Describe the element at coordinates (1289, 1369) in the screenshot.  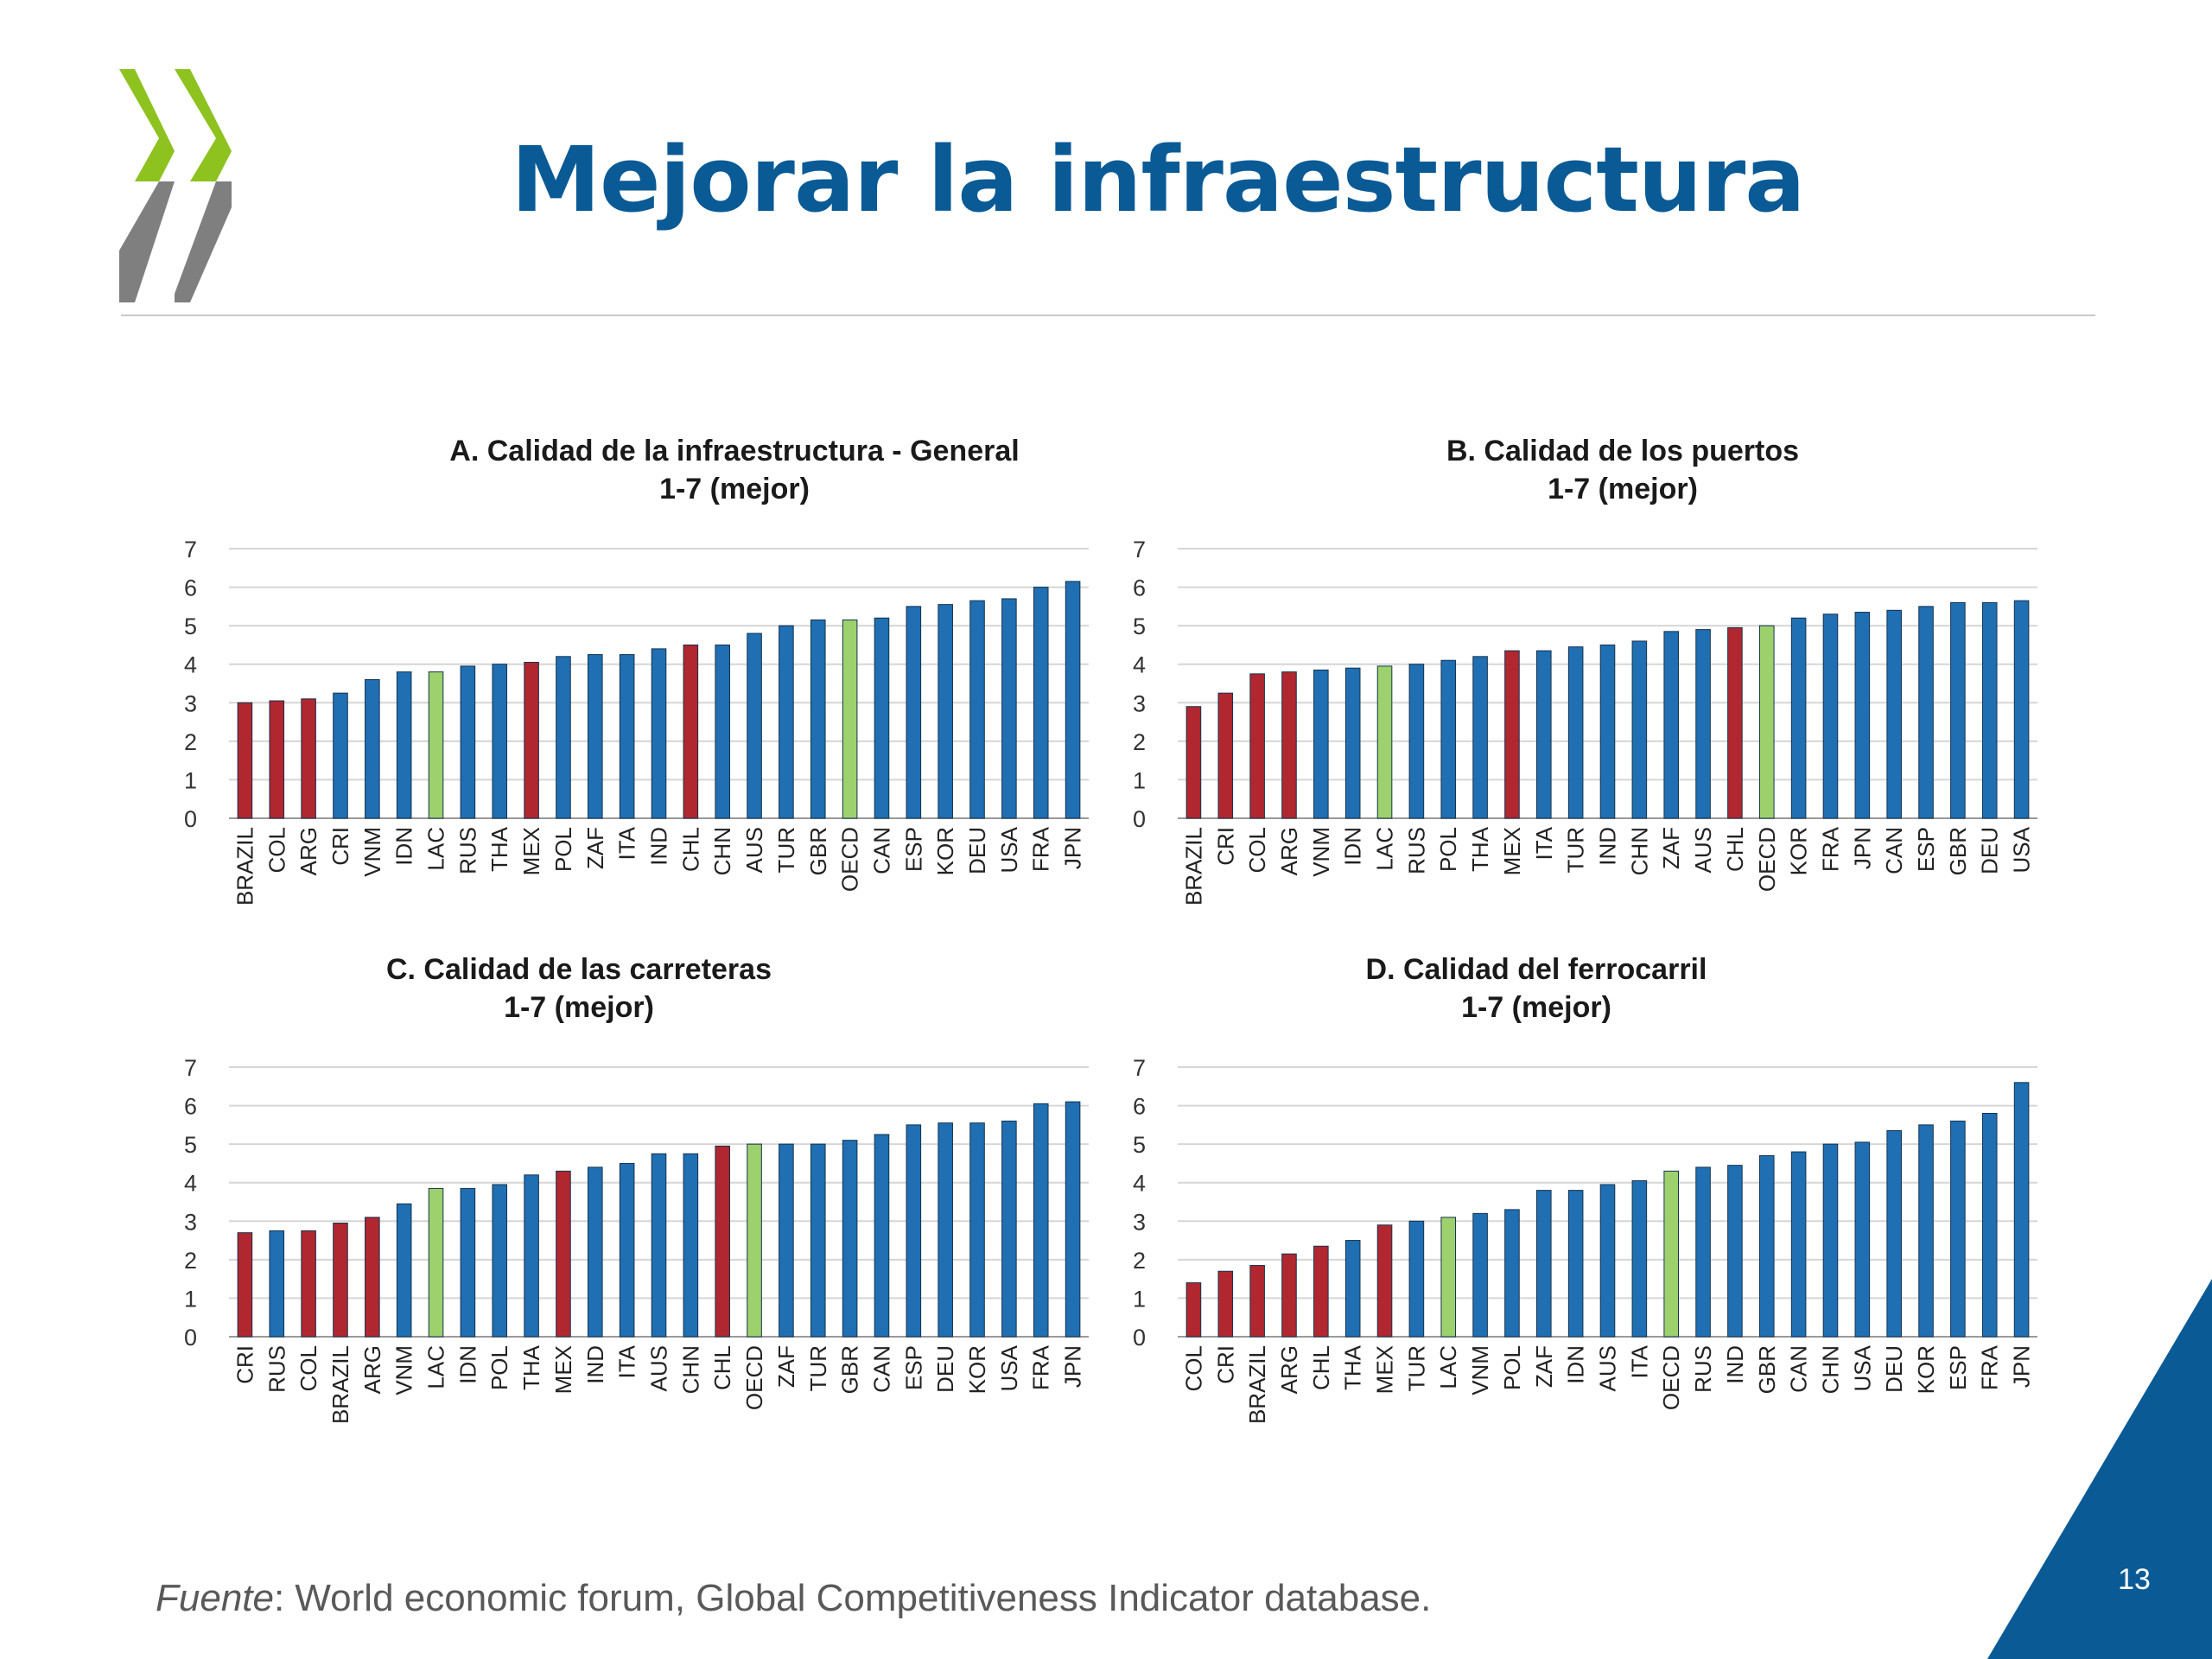
I see `x-tick-label: ARG` at that location.